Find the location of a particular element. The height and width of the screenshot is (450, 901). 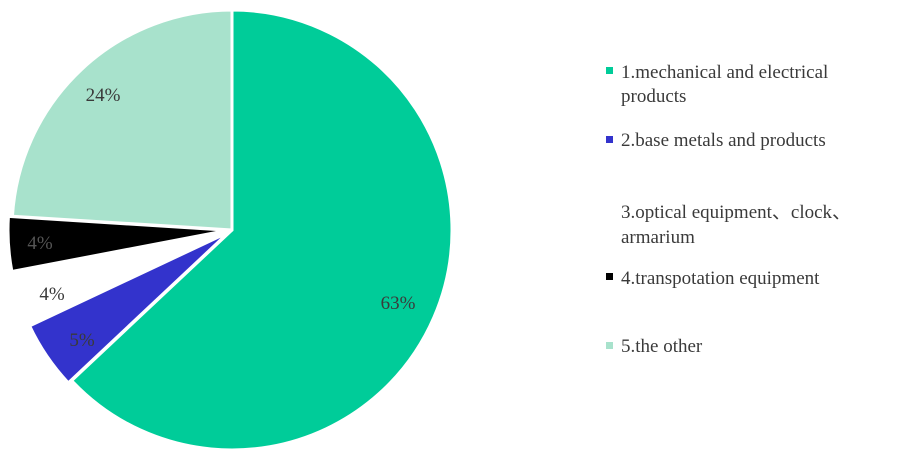

data-label-4: 4% is located at coordinates (40, 243).